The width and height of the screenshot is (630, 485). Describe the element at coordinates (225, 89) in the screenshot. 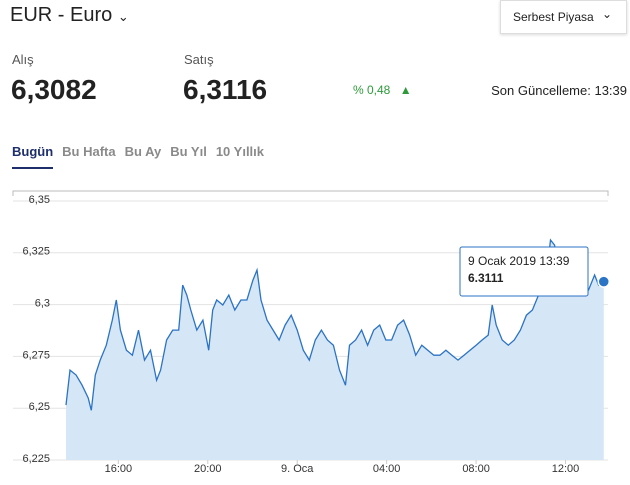

I see `sell-value: 6,3116` at that location.